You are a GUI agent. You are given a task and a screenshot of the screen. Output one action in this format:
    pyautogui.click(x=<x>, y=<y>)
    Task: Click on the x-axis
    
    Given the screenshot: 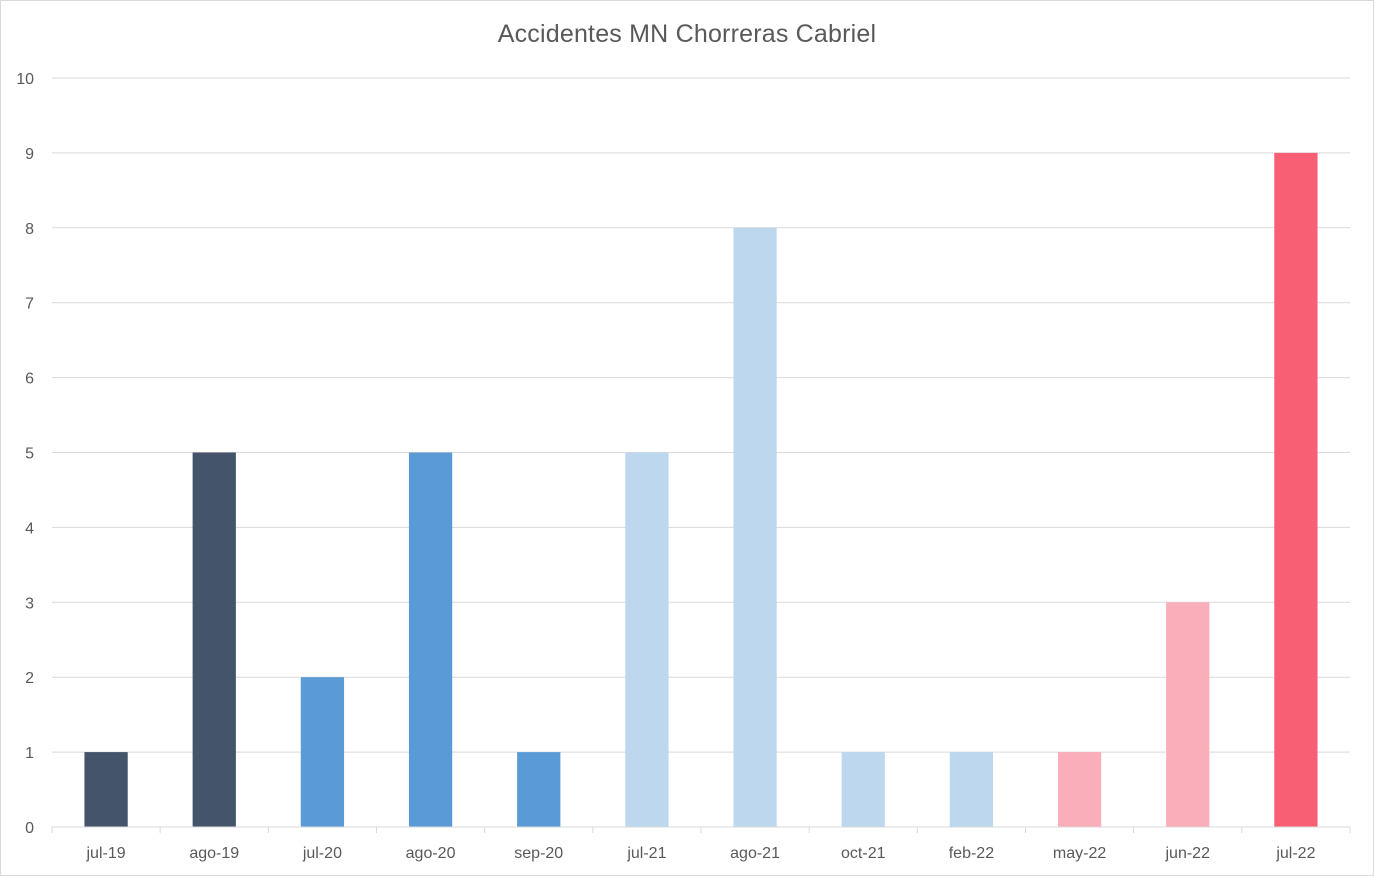 What is the action you would take?
    pyautogui.click(x=701, y=829)
    